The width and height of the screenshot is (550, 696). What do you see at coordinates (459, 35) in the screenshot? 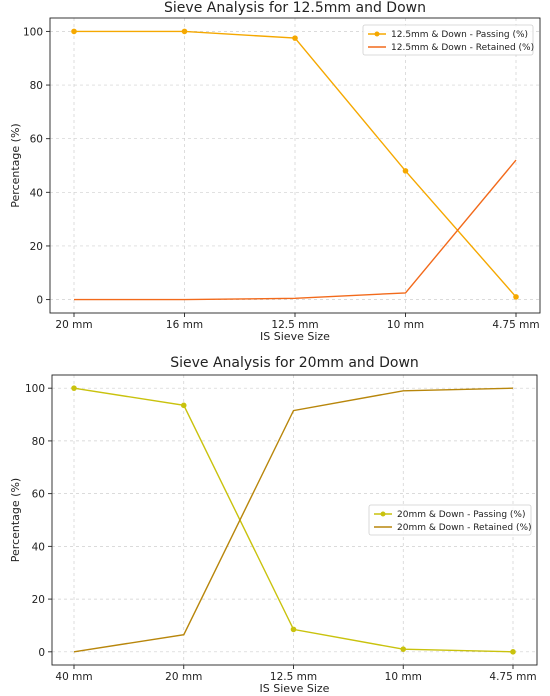
I see `legend-entry: 12.5mm & Down - Passing (%)` at bounding box center [459, 35].